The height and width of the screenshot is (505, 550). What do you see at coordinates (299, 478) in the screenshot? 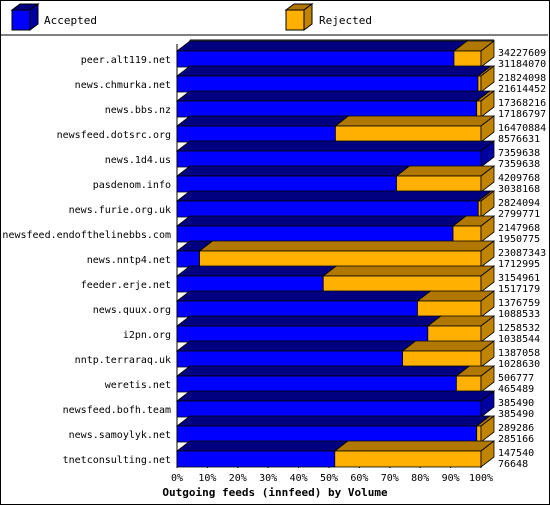
I see `x-tick-label: 40%` at bounding box center [299, 478].